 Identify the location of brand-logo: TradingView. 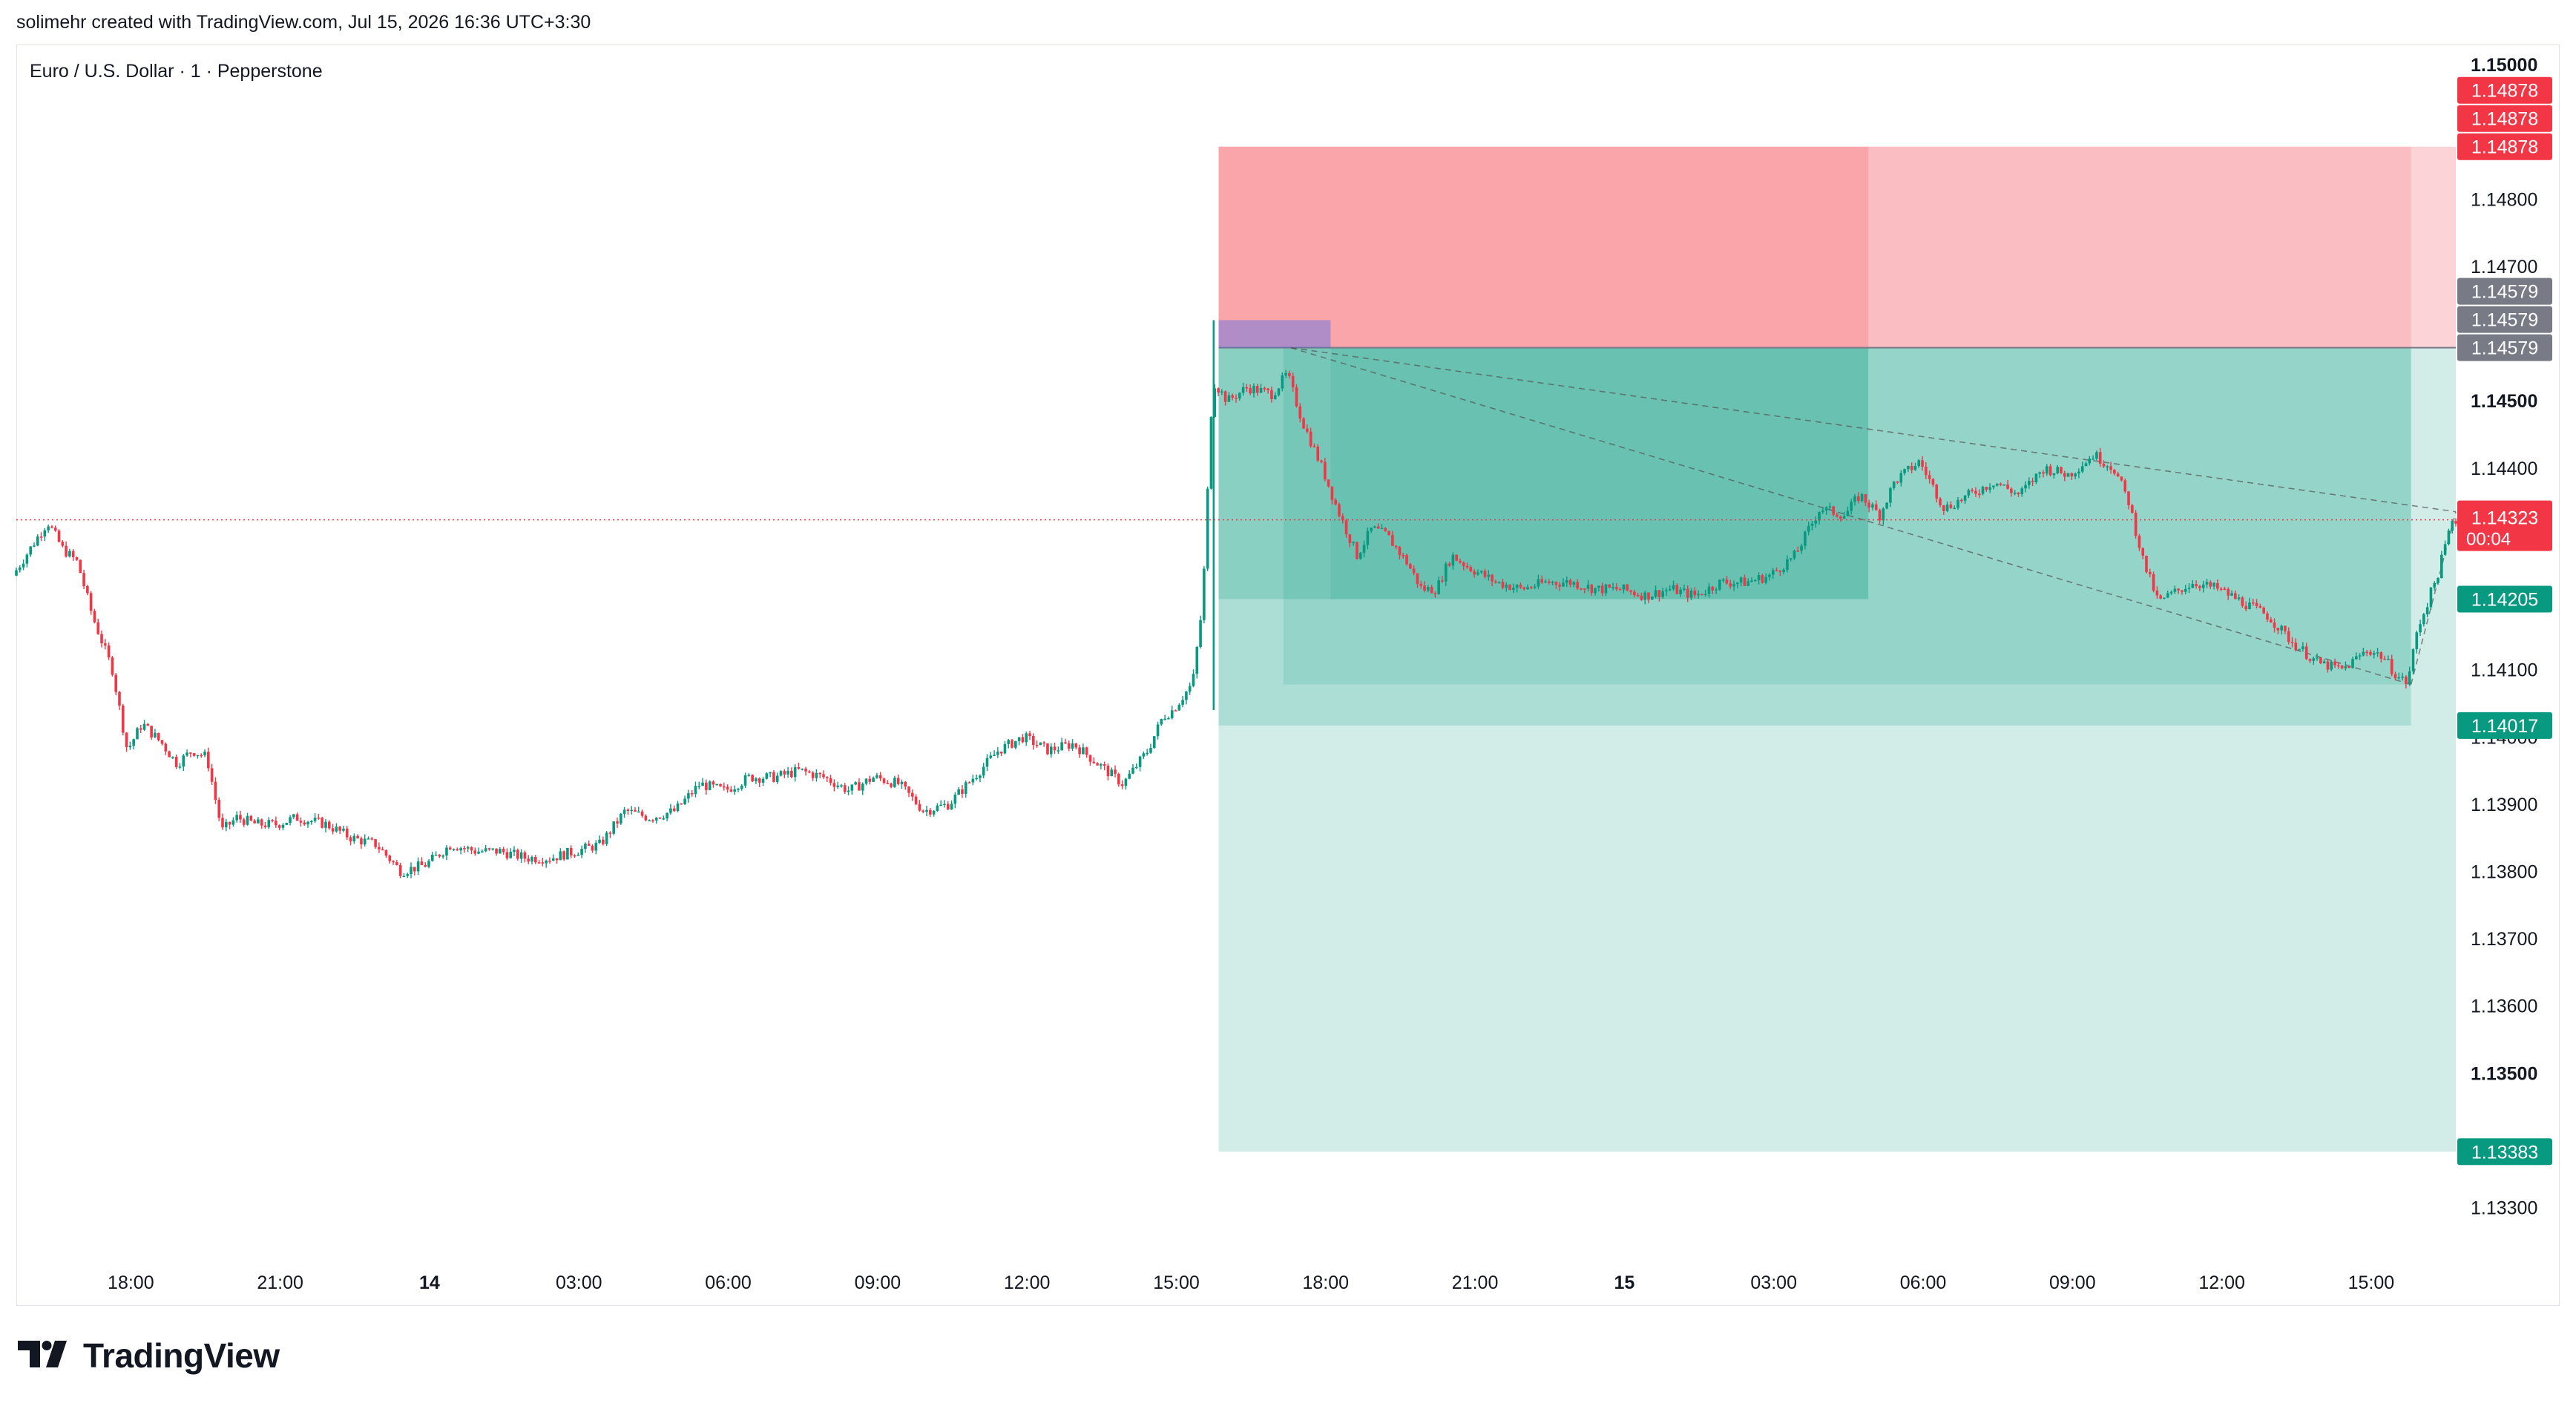
(149, 1356).